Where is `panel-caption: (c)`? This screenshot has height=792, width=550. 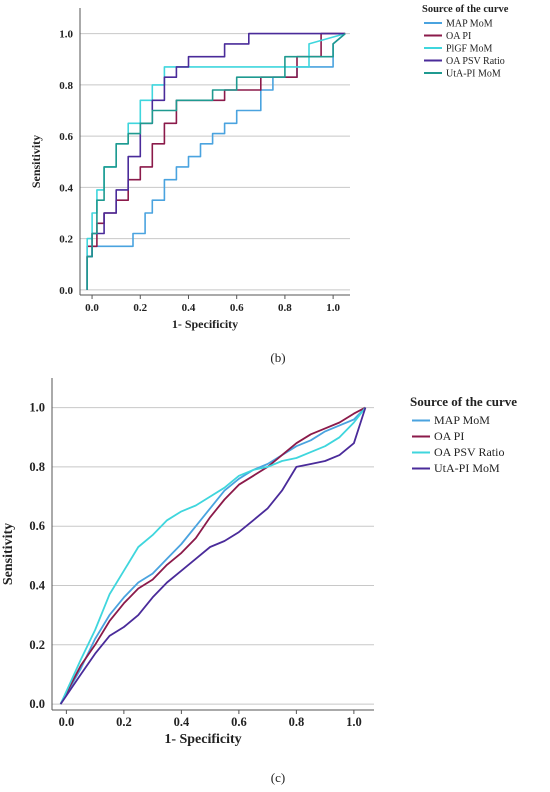 panel-caption: (c) is located at coordinates (278, 777).